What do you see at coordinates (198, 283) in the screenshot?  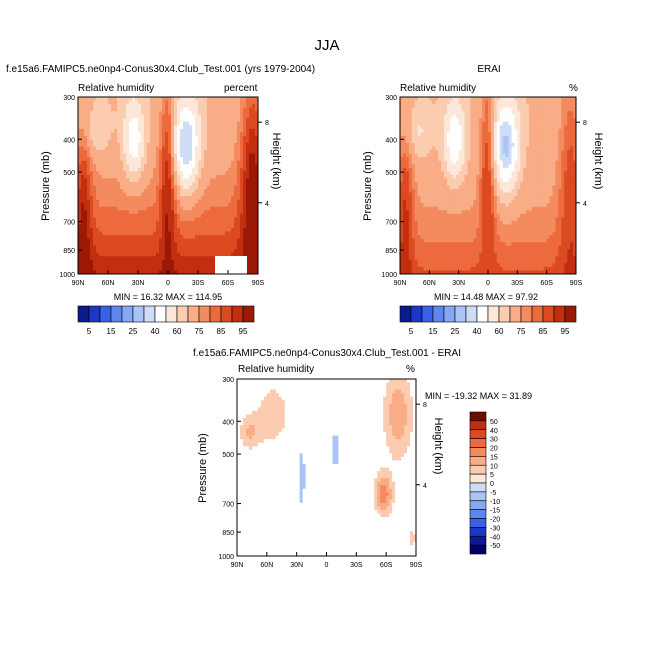 I see `model-x-tick-label: 30S` at bounding box center [198, 283].